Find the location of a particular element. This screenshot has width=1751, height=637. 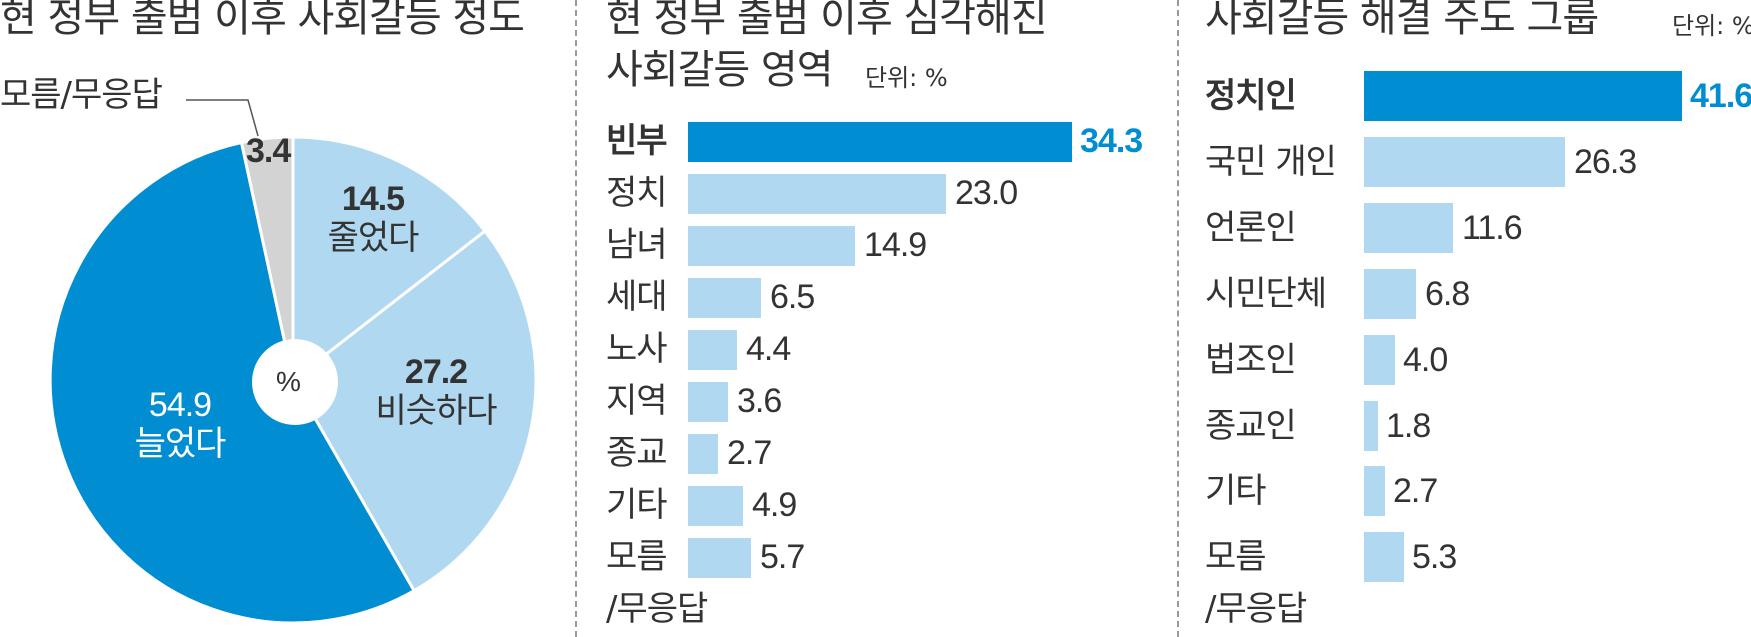

bar-value: 34.3 is located at coordinates (1111, 141).